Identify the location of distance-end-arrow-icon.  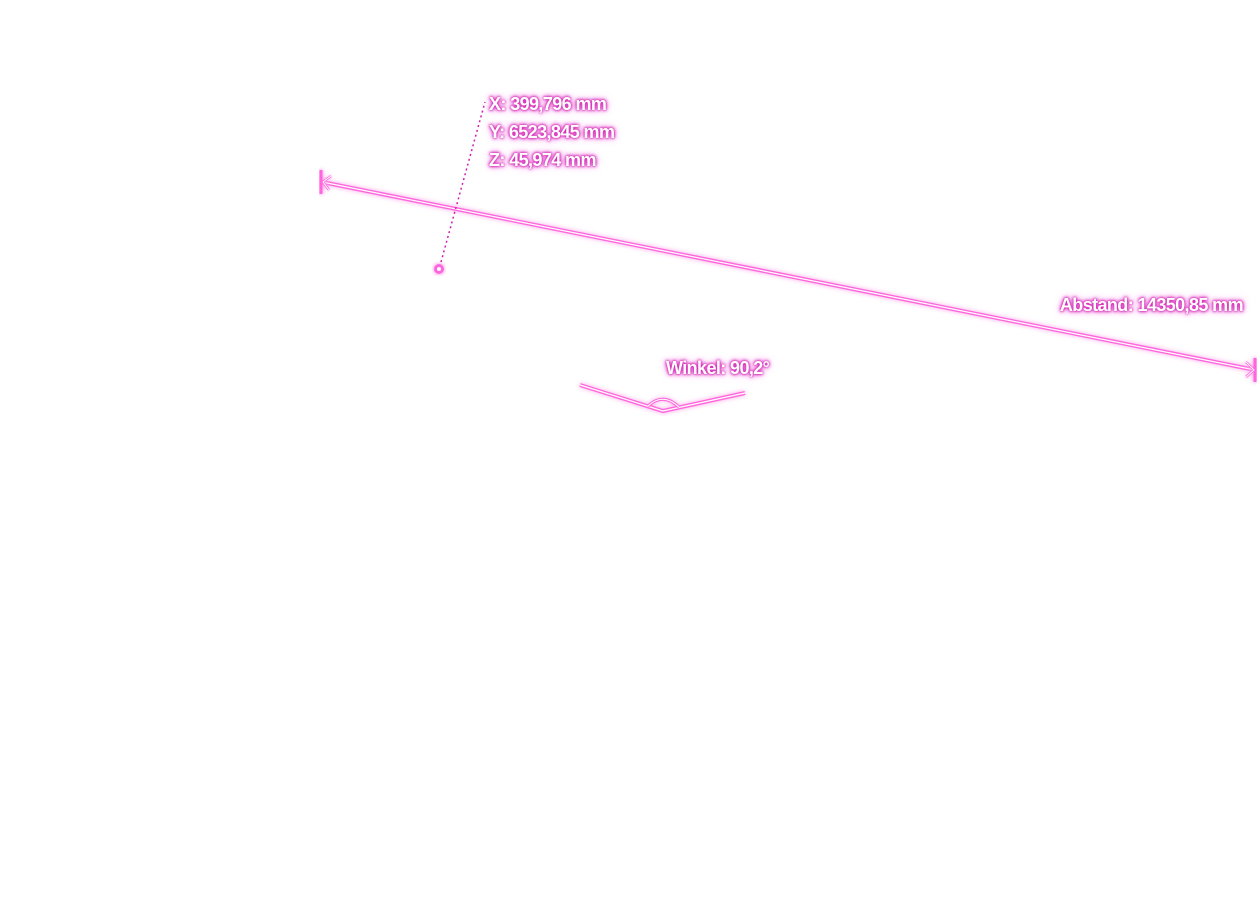
(1251, 370).